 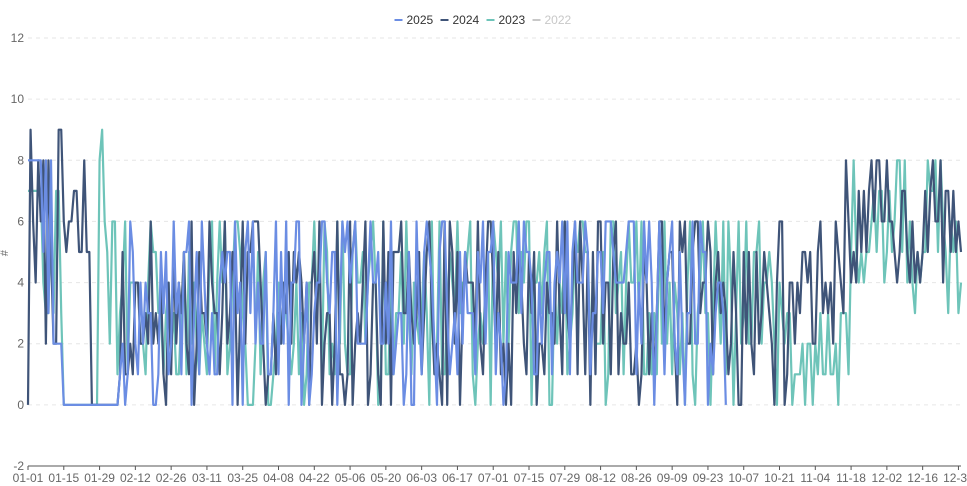 What do you see at coordinates (207, 478) in the screenshot?
I see `x-tick-label: 03-11` at bounding box center [207, 478].